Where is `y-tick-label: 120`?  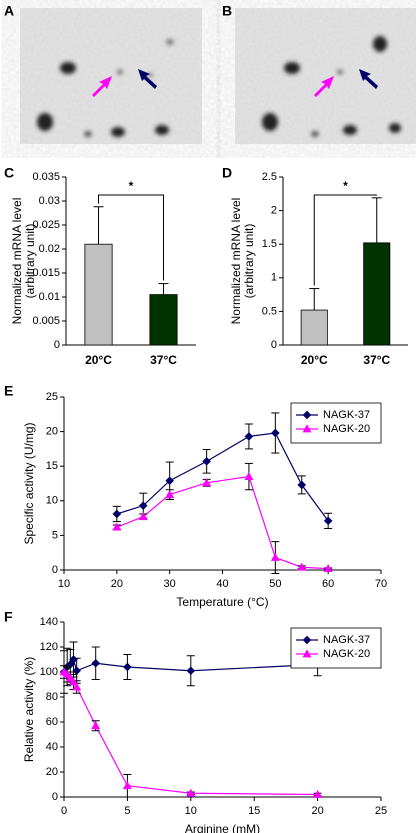
y-tick-label: 120 is located at coordinates (49, 647).